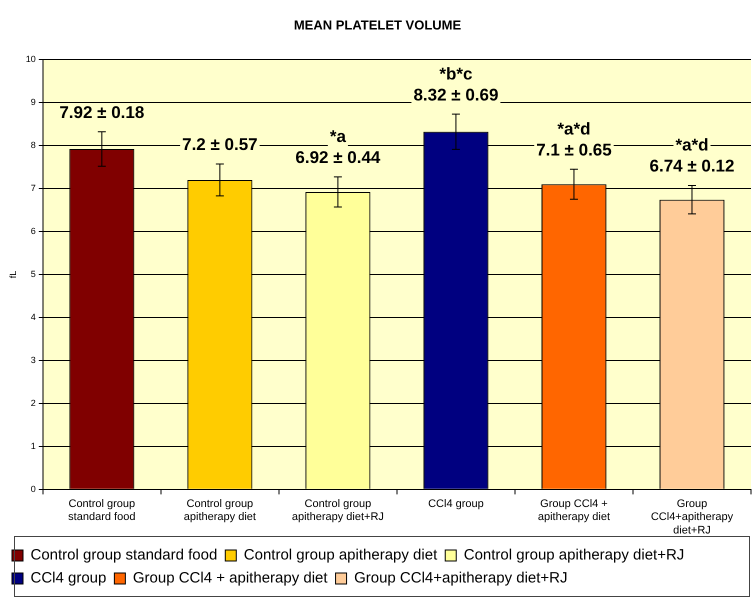 This screenshot has height=598, width=753. I want to click on legend-label: Control group apitherapy diet+RJ, so click(574, 555).